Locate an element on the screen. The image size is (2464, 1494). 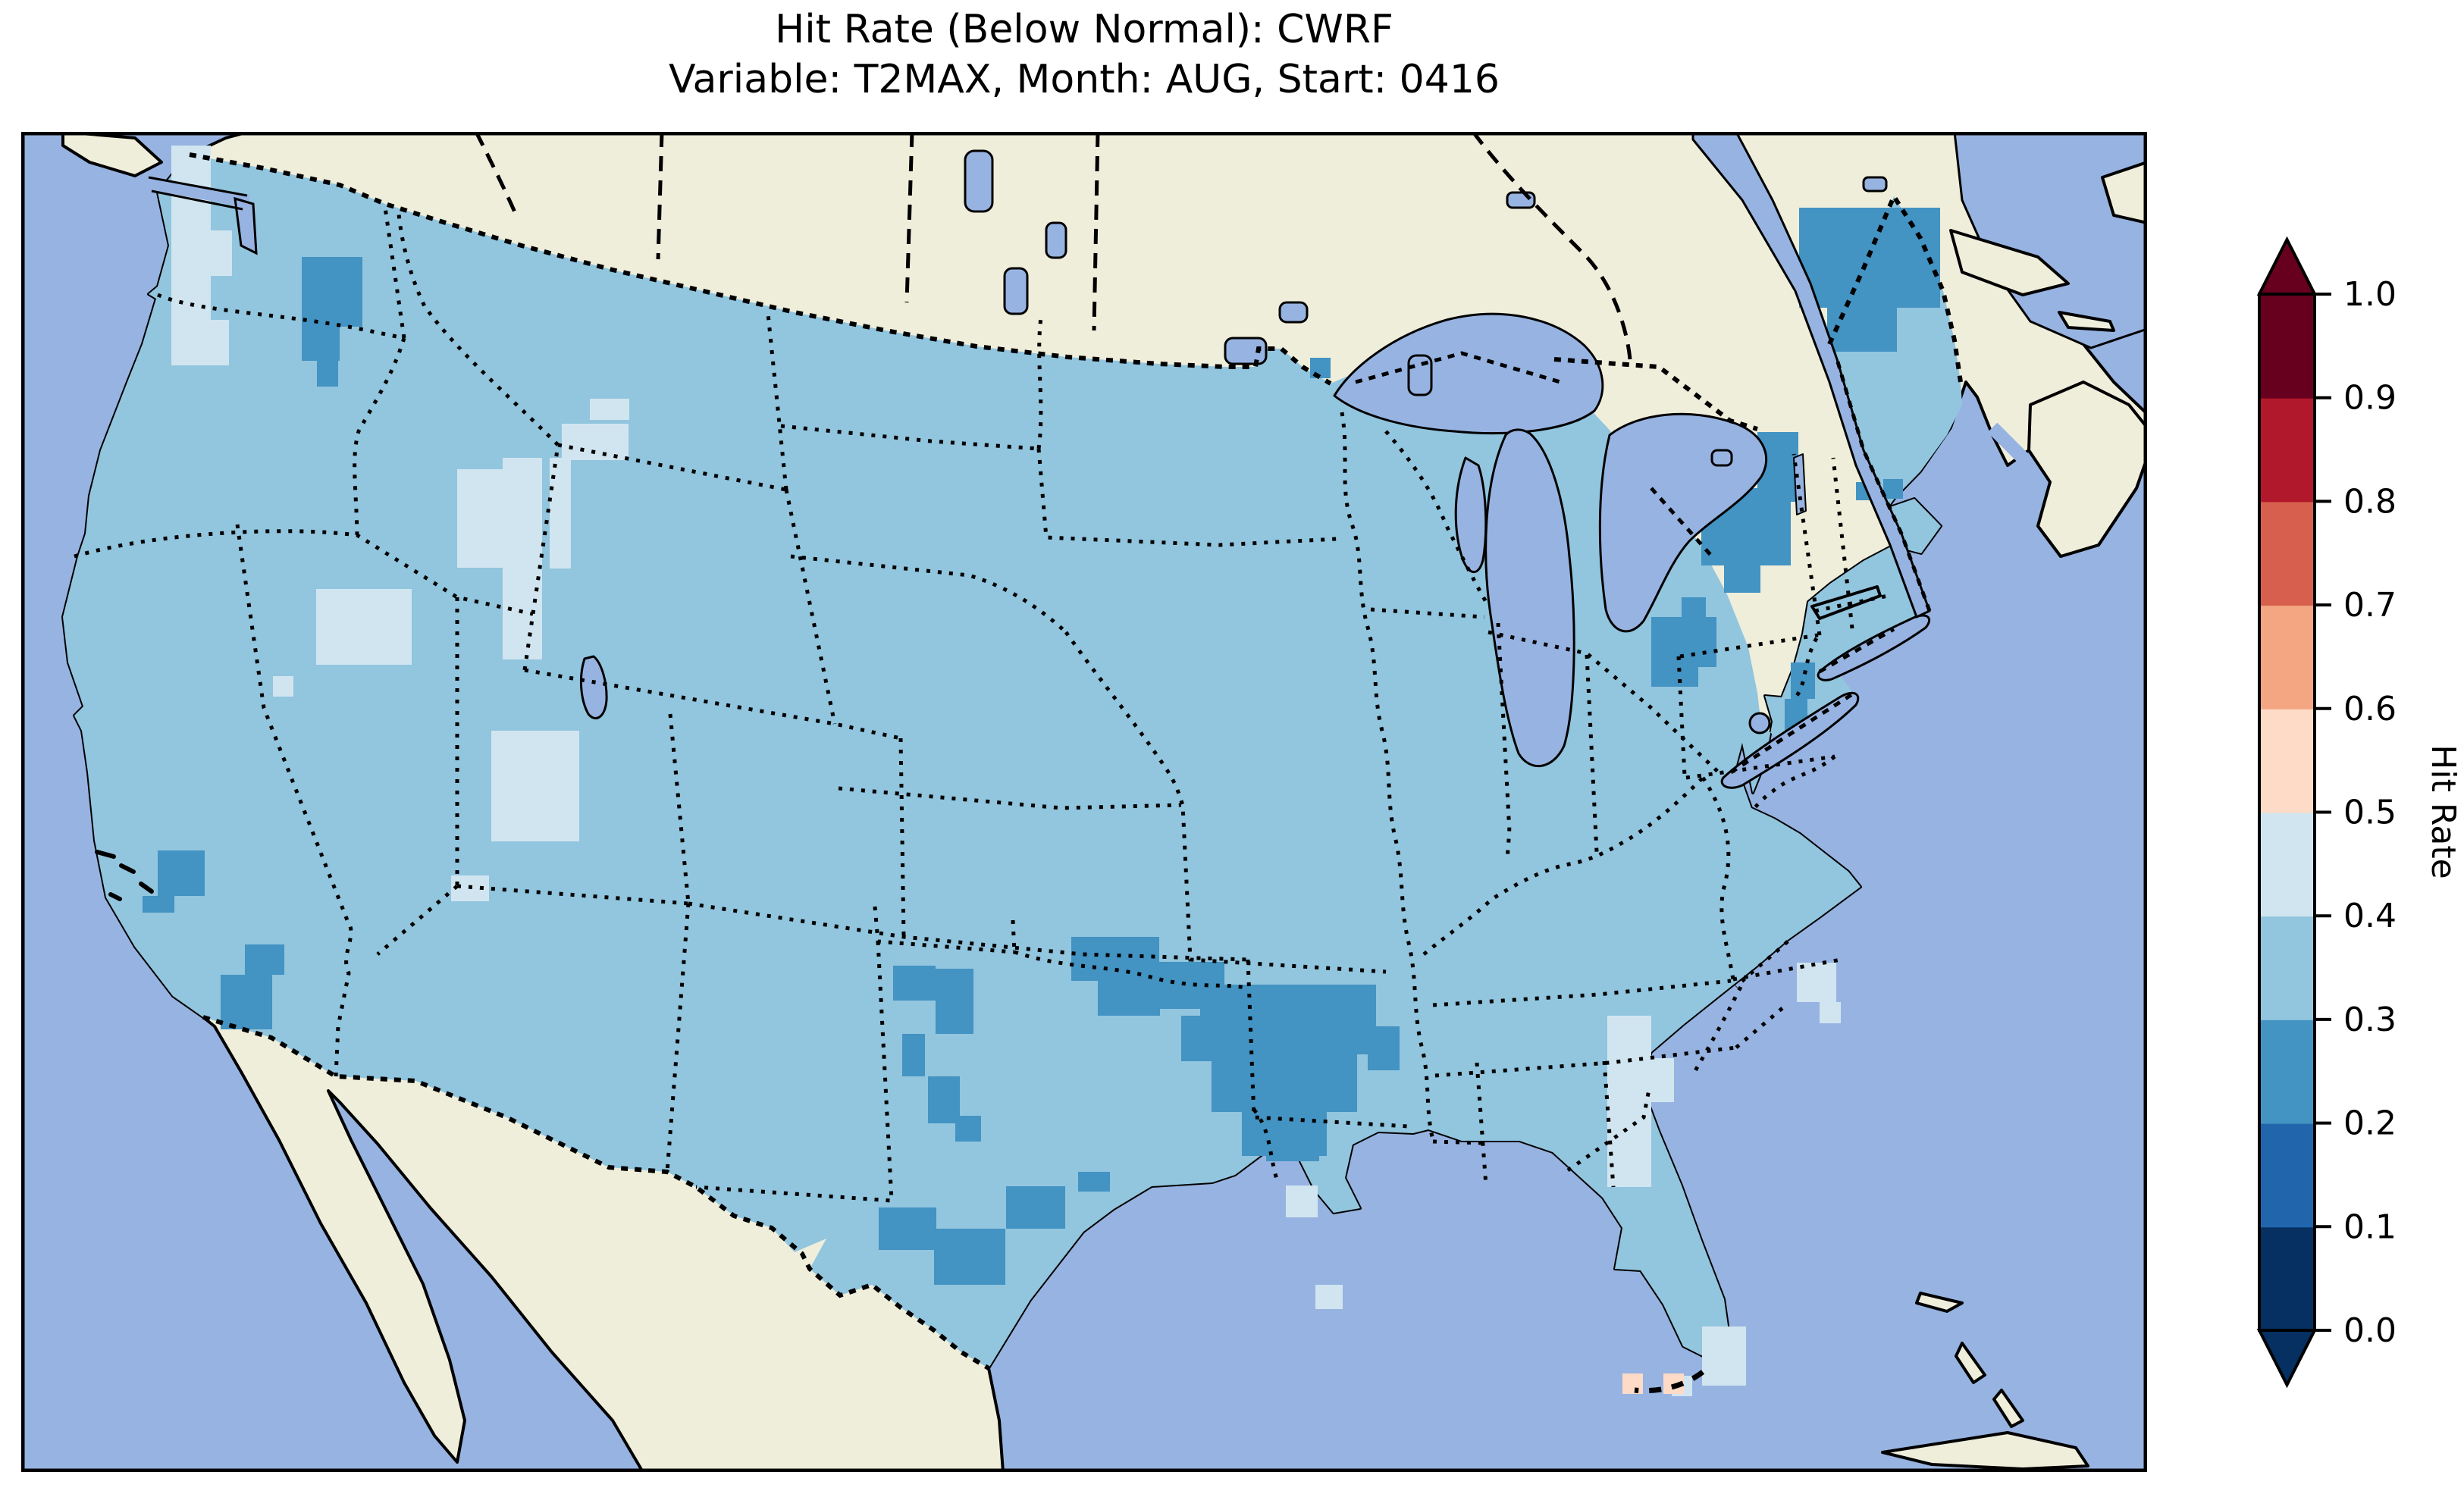
quebec-maine-border is located at coordinates (1758, 311).